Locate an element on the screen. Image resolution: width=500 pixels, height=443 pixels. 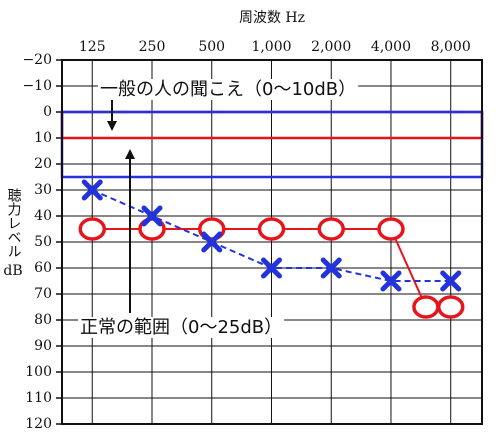
y-tick-label: 0 is located at coordinates (47, 112).